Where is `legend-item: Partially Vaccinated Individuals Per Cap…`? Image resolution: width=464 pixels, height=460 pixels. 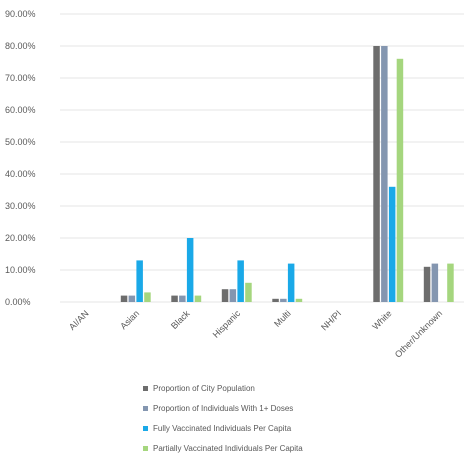 legend-item: Partially Vaccinated Individuals Per Cap… is located at coordinates (223, 448).